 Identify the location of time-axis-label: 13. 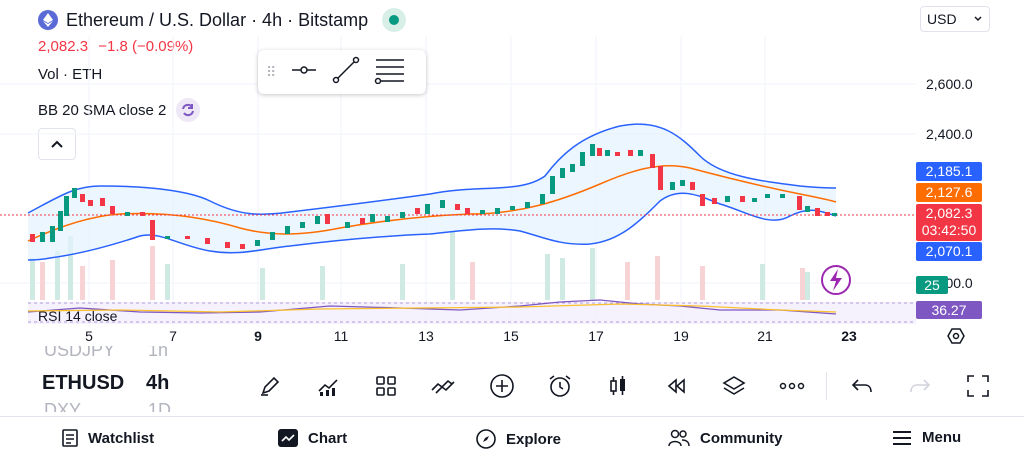
(426, 336).